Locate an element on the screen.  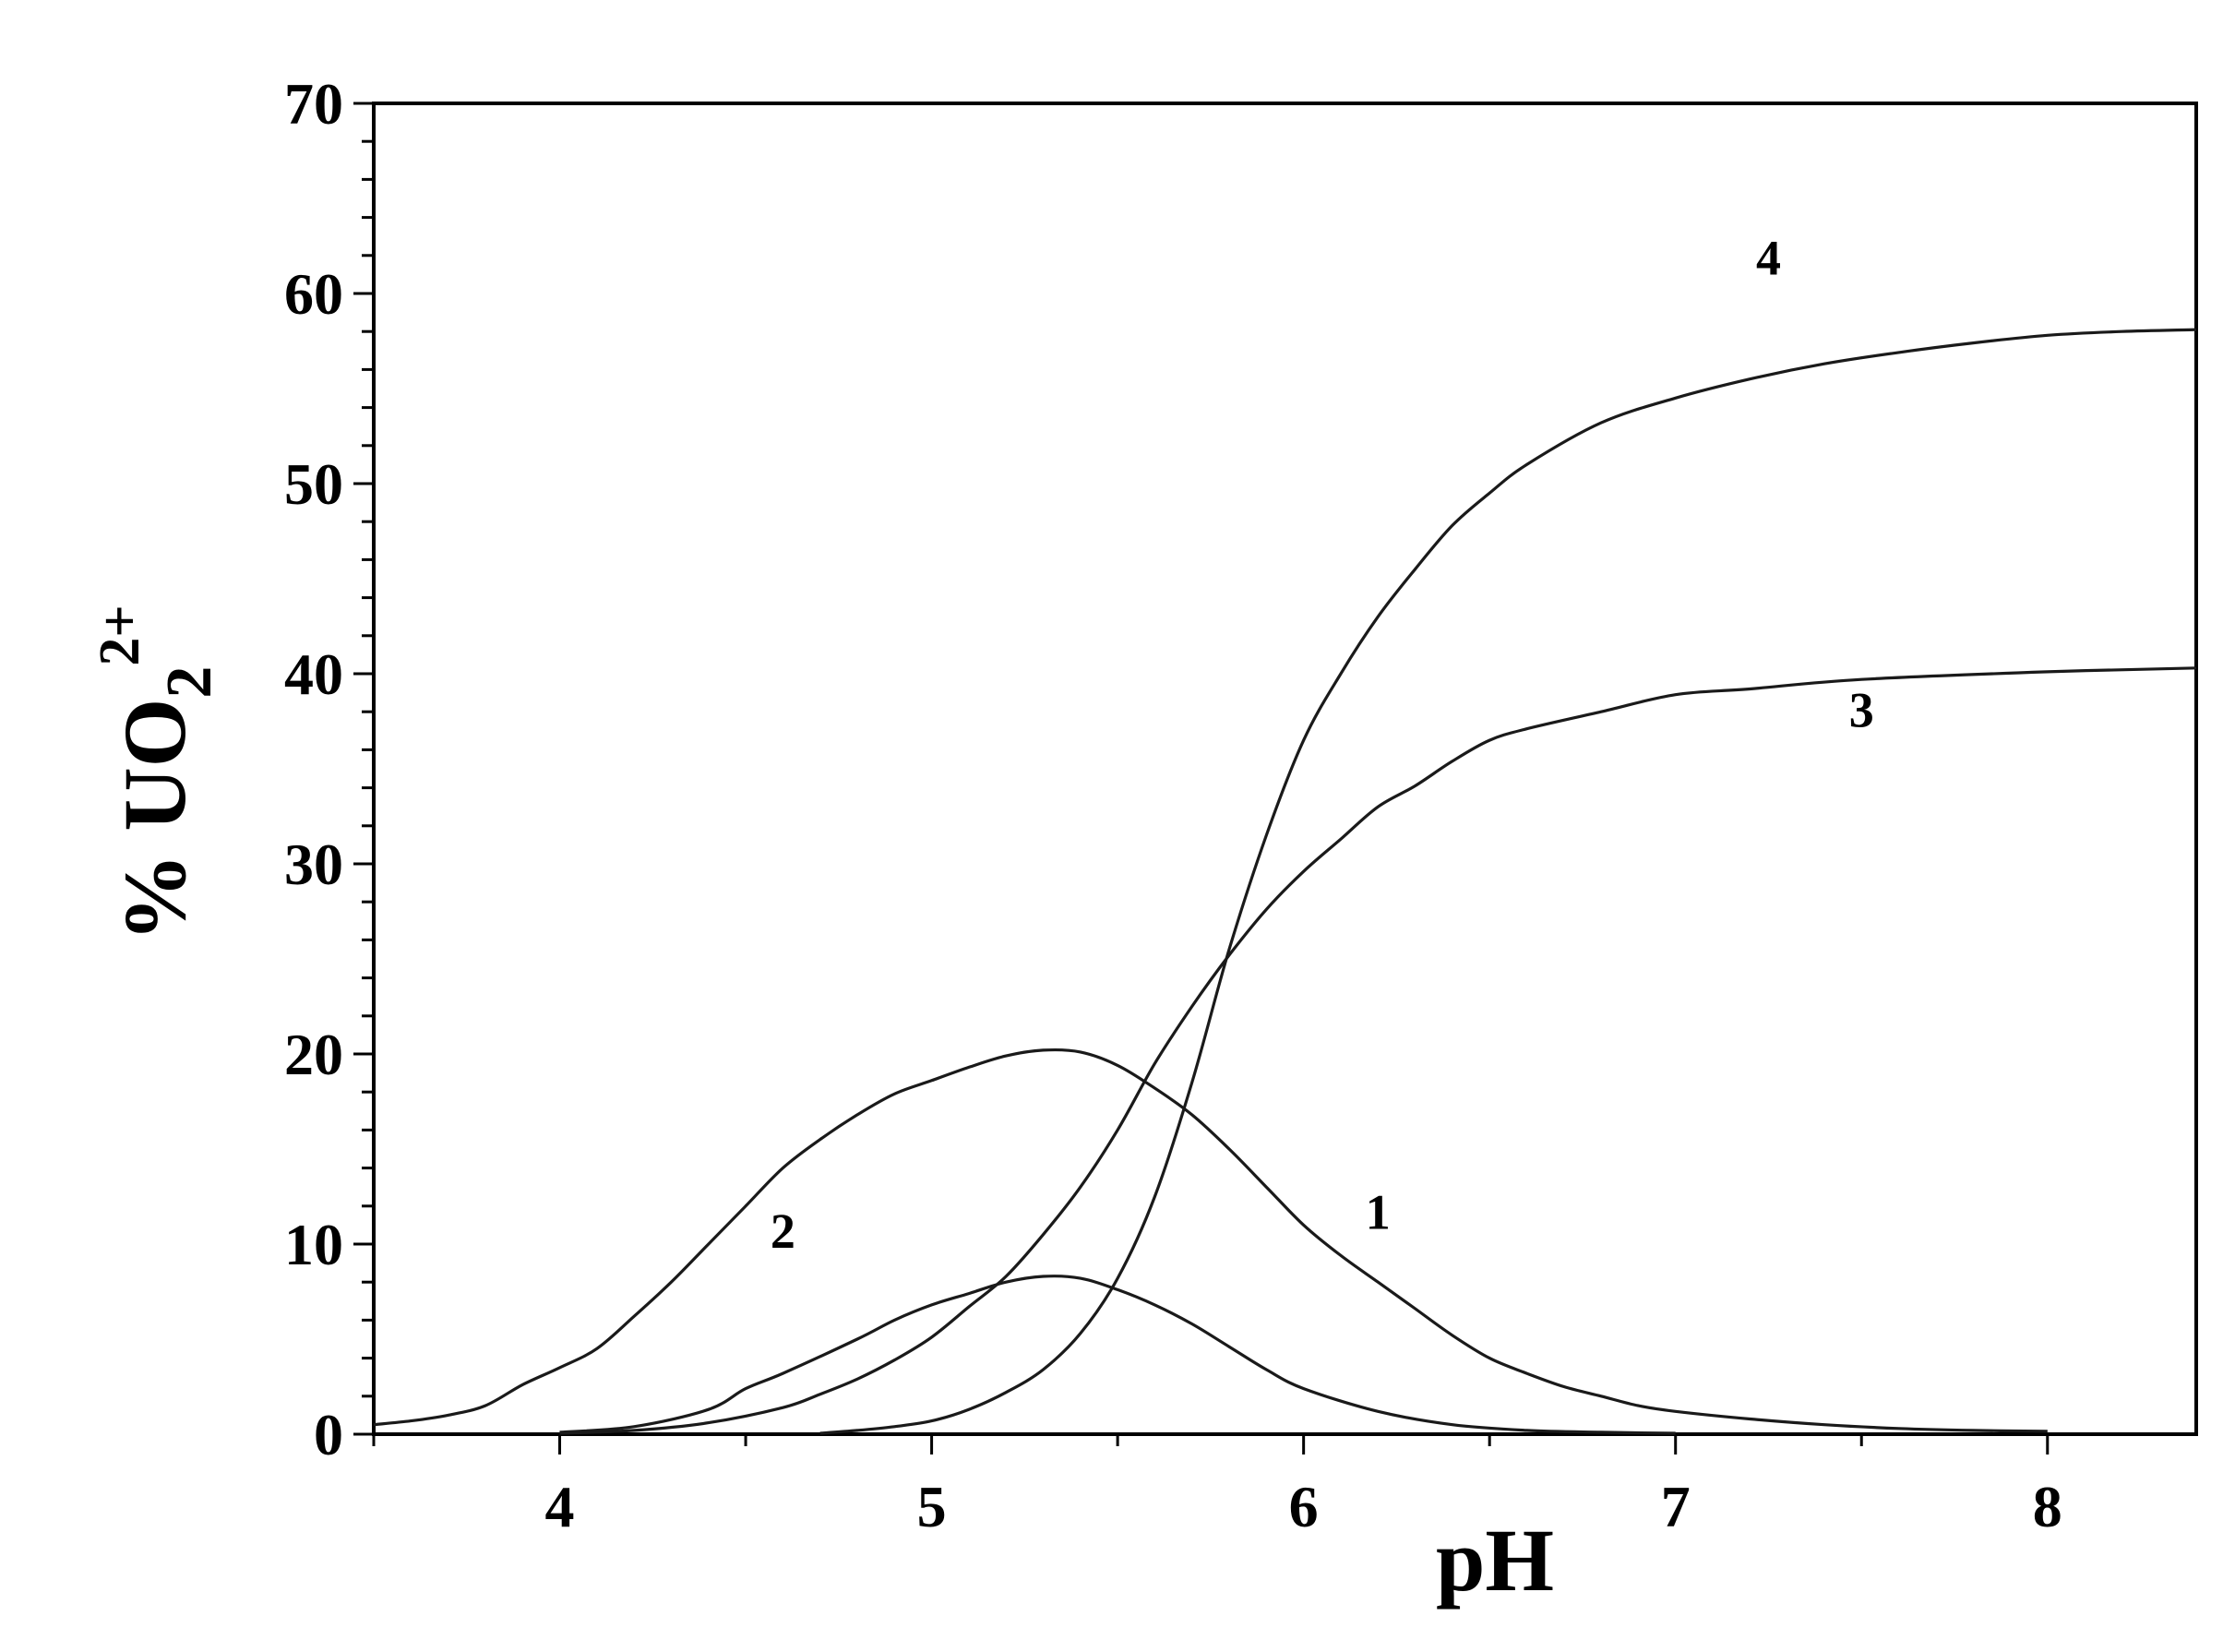
x-tick-label: 8 is located at coordinates (2047, 1507).